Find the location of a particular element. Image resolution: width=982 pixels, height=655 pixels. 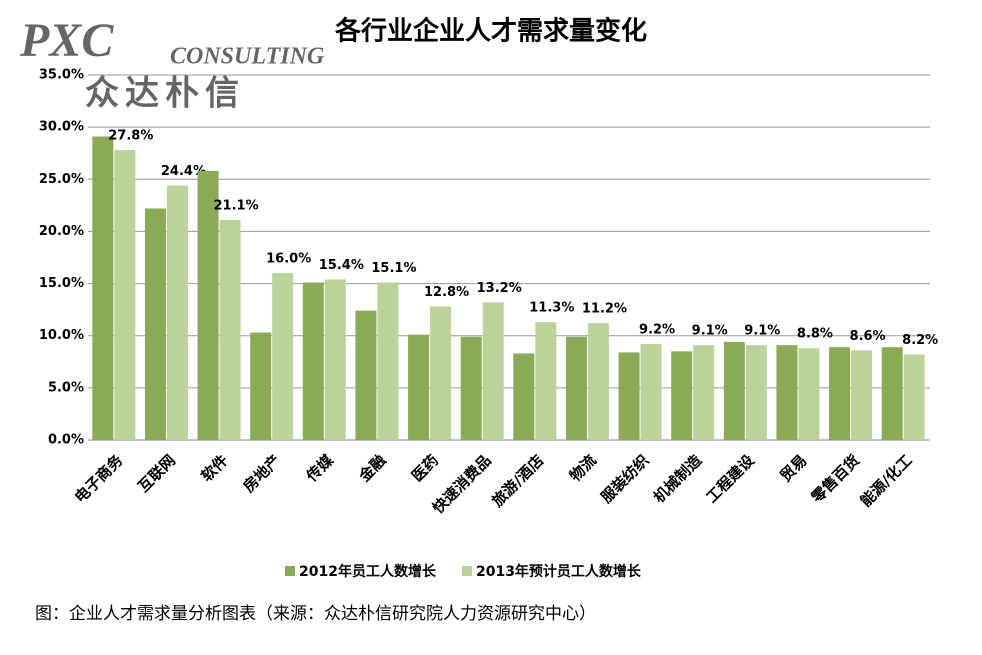

legend-label: 2013年预计员工人数增长 is located at coordinates (559, 571).